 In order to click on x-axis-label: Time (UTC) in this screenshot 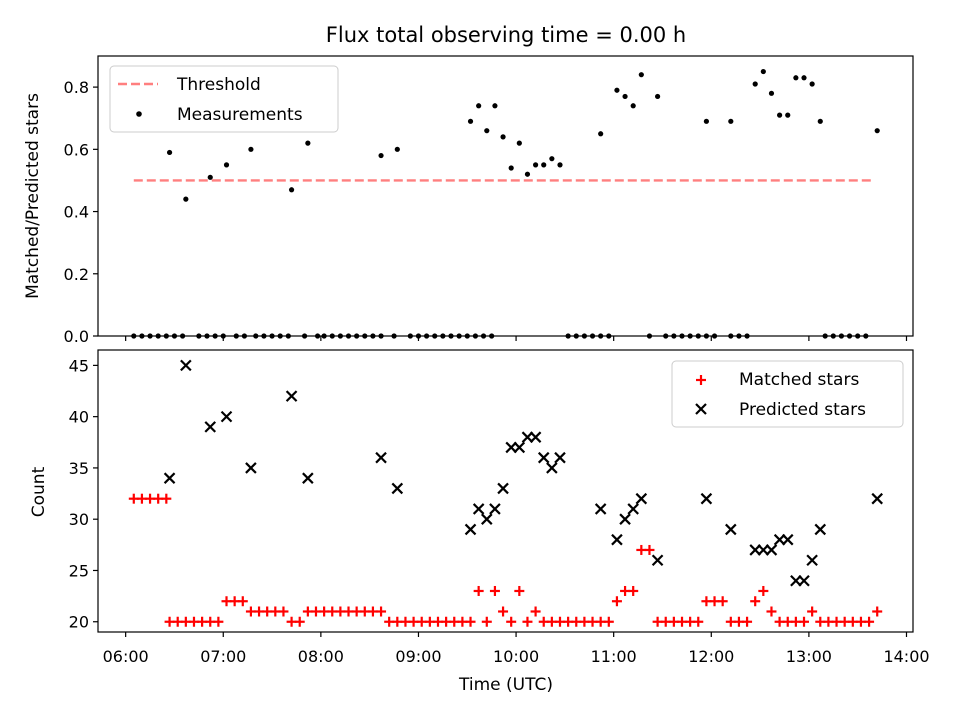, I will do `click(505, 685)`.